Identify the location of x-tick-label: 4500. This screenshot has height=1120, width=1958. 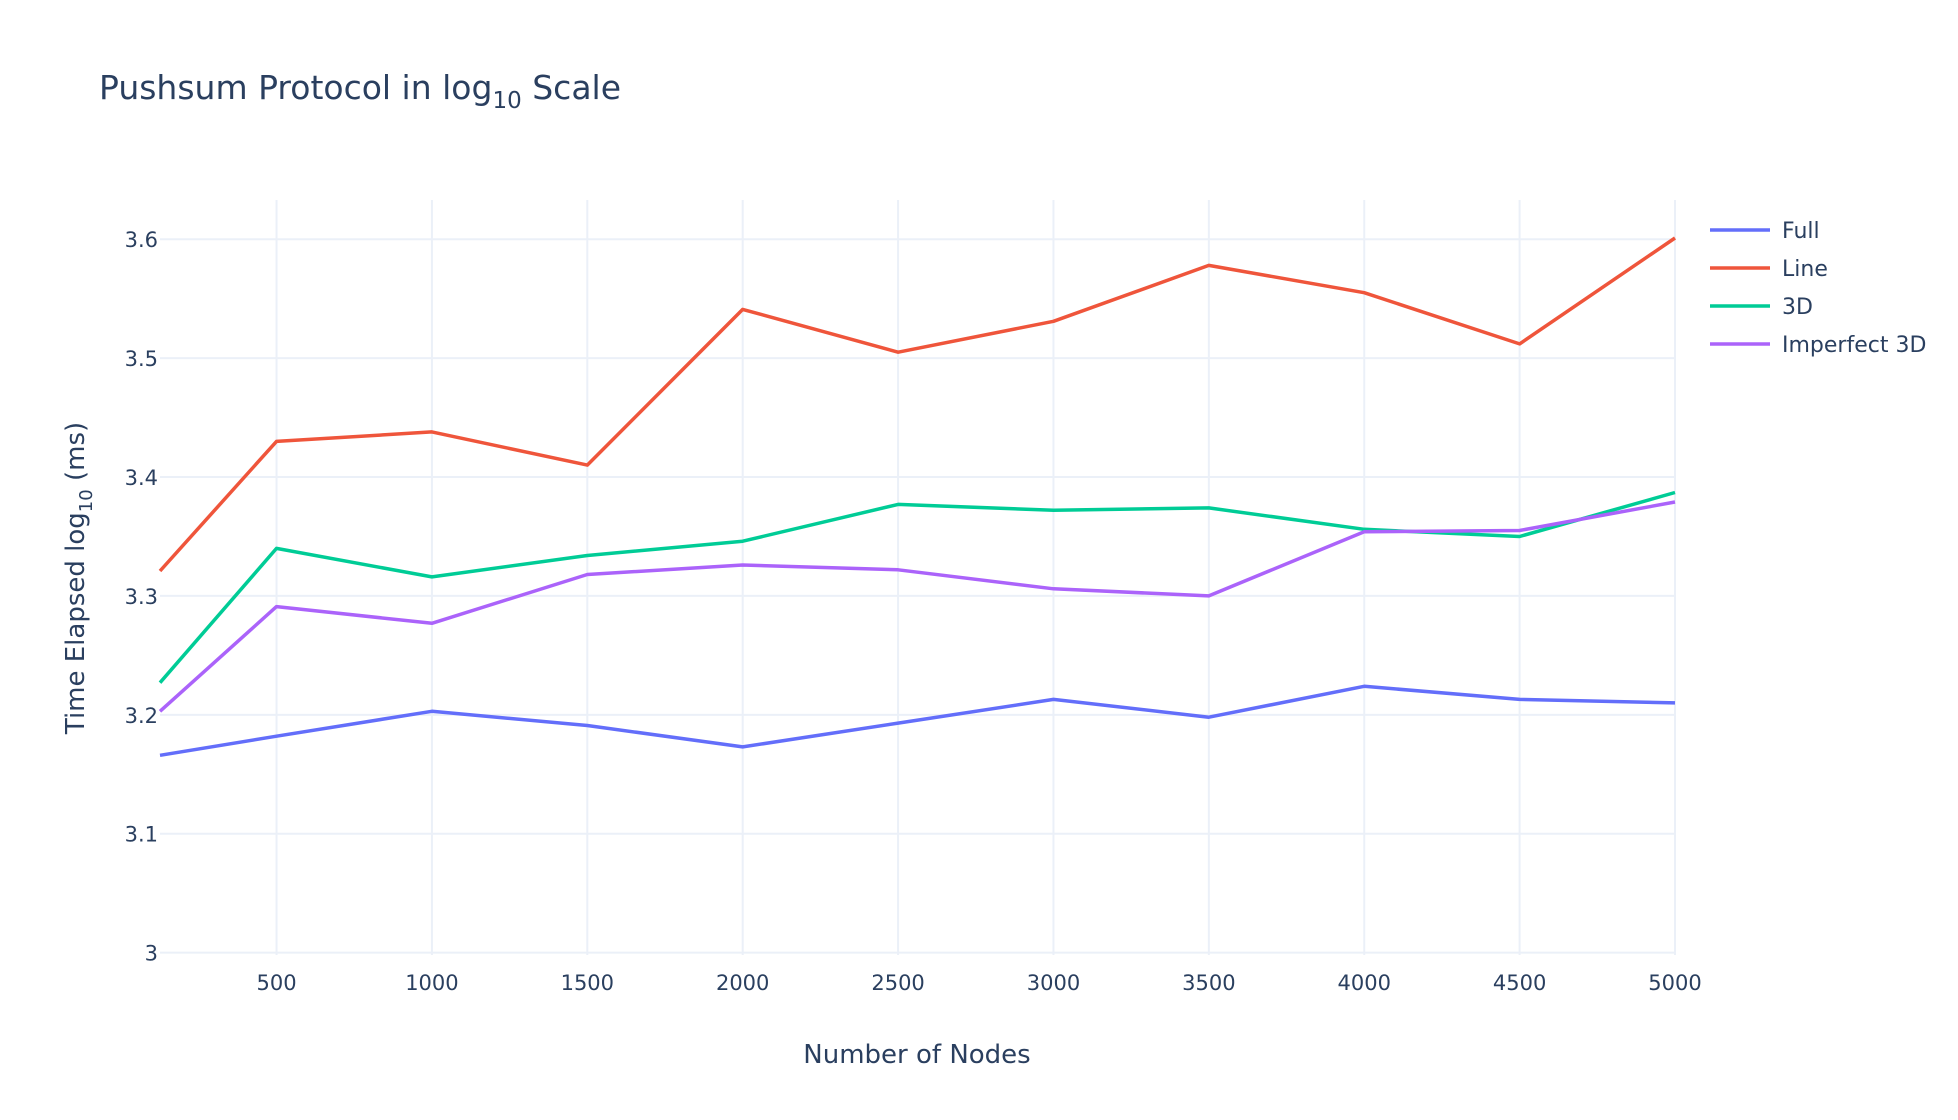
(1519, 983).